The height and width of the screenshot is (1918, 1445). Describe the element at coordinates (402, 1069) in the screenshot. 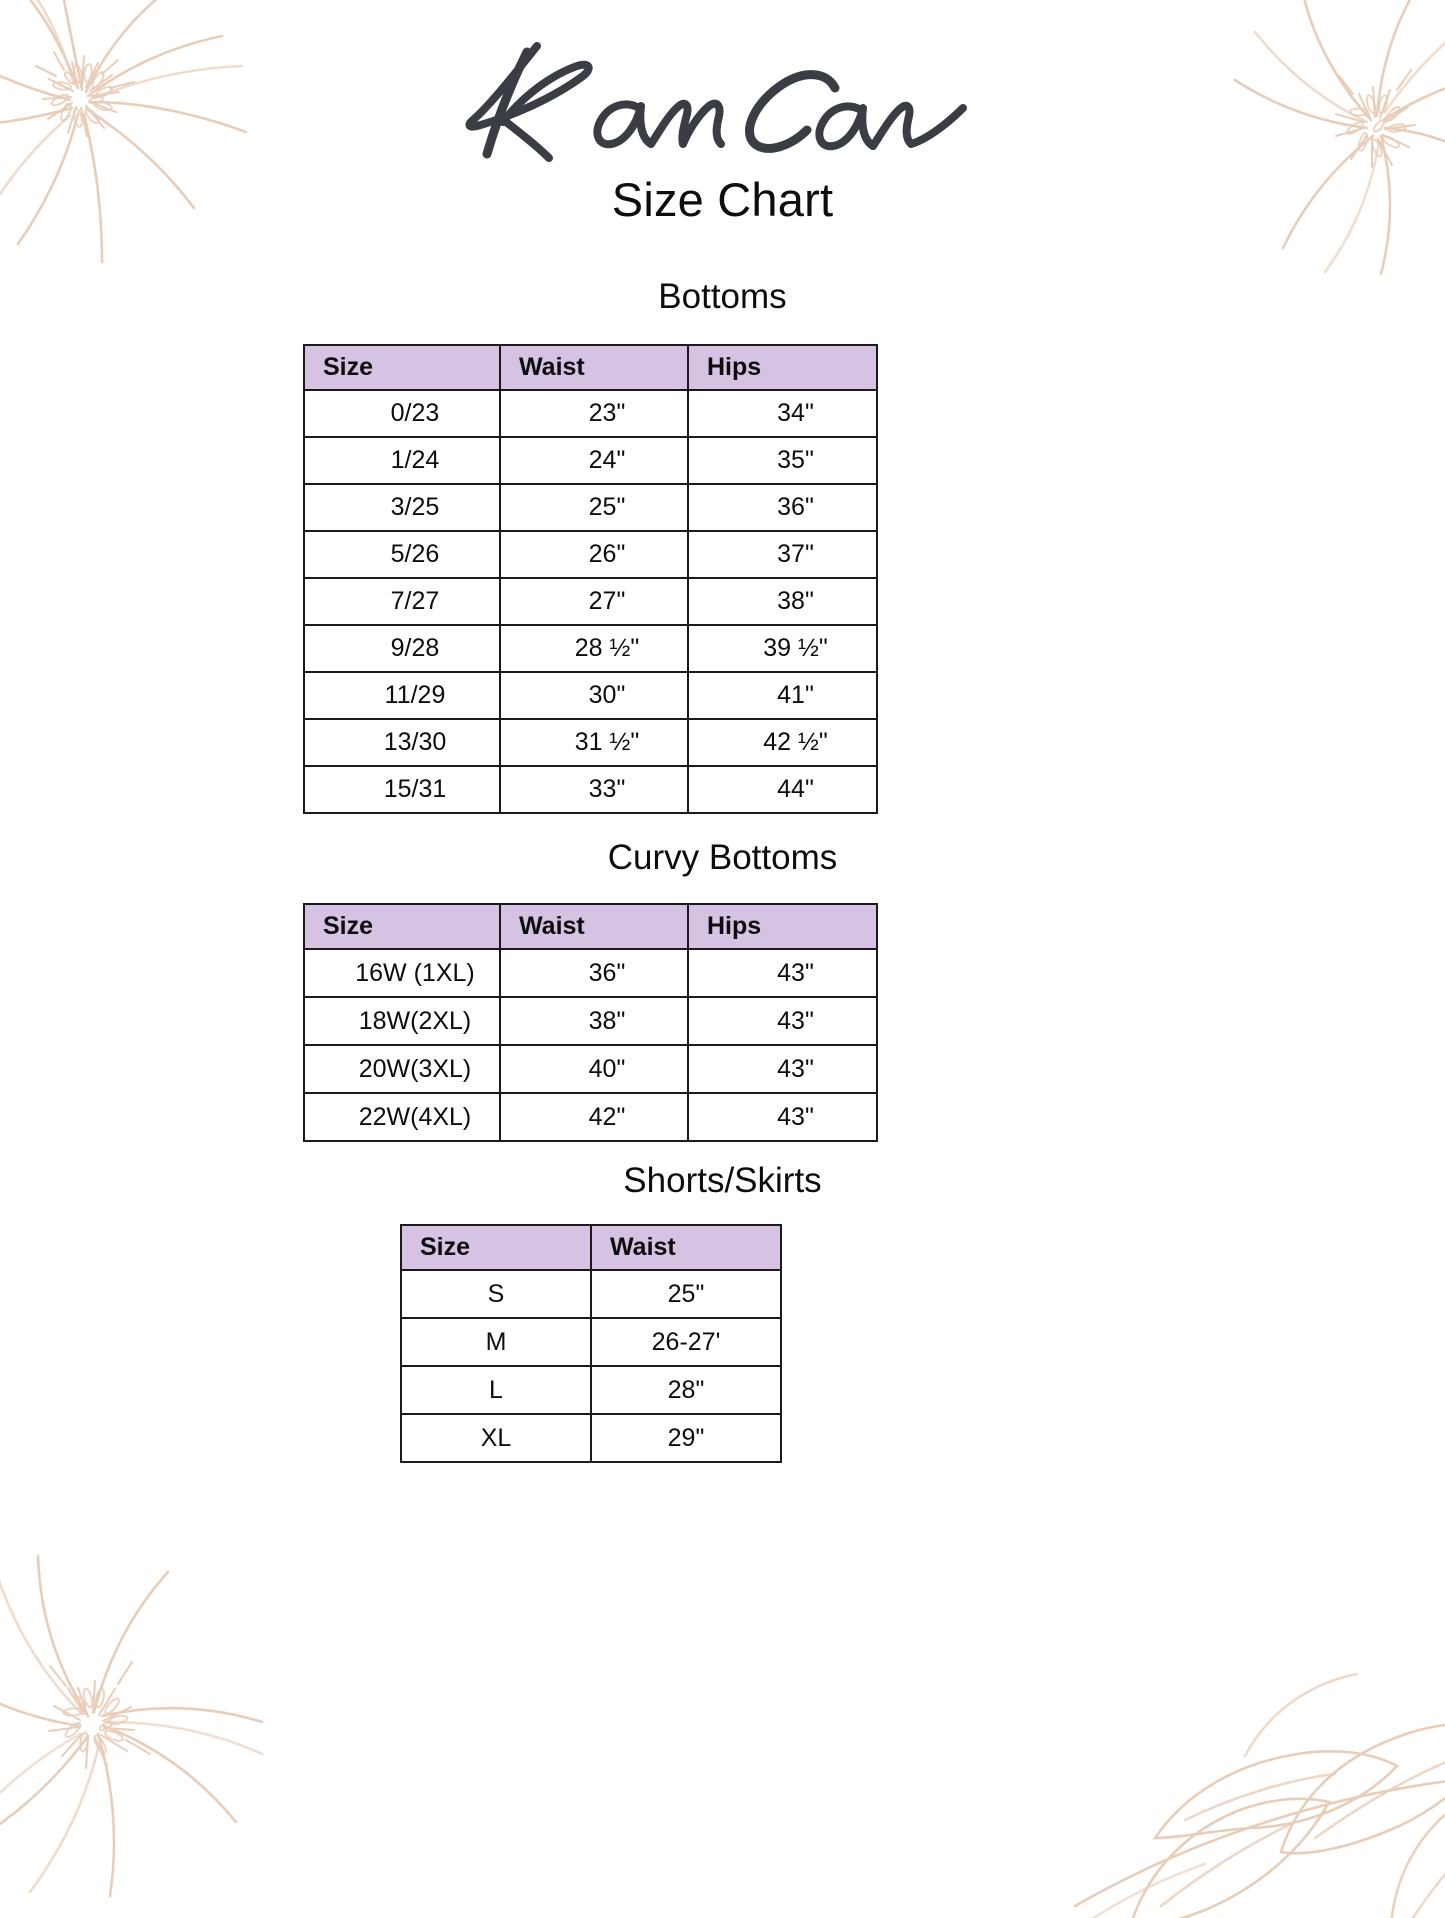

I see `cell-size: 20W(3XL)` at that location.